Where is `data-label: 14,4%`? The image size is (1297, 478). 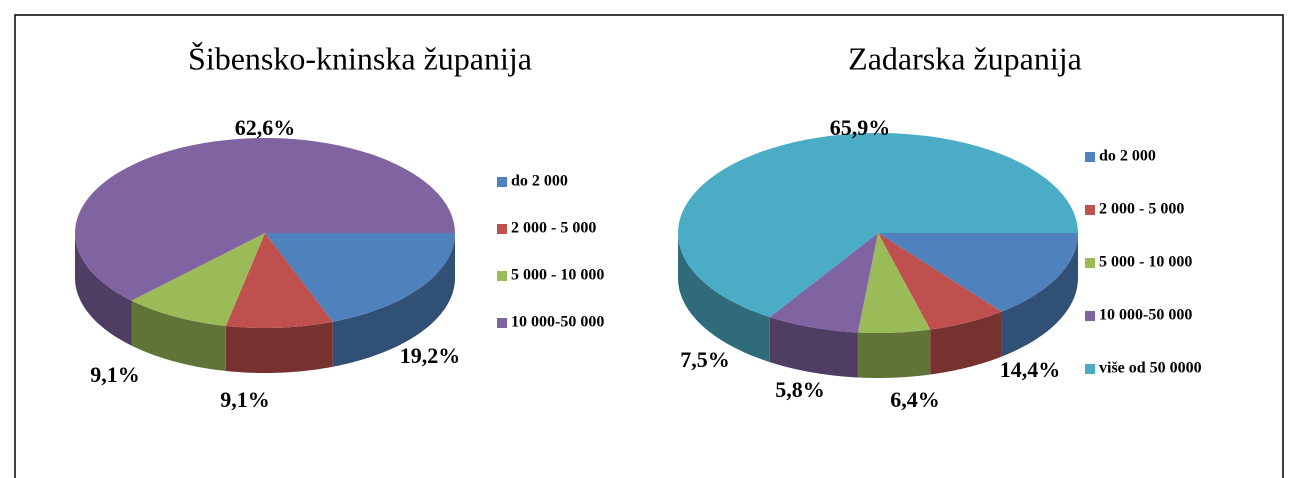 data-label: 14,4% is located at coordinates (1030, 369).